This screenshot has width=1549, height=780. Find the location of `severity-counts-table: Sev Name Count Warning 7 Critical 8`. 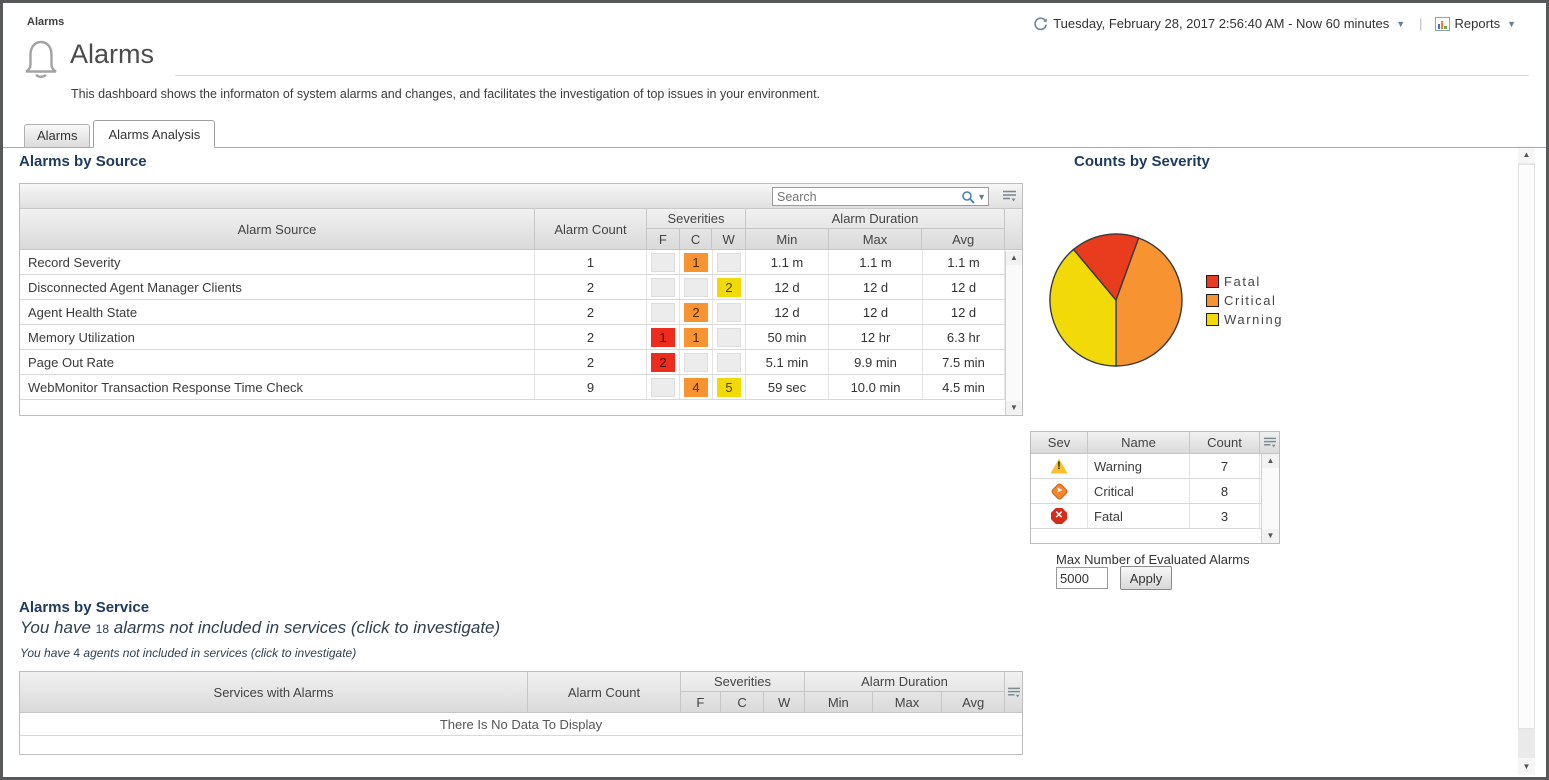

severity-counts-table: Sev Name Count Warning 7 Critical 8 is located at coordinates (1155, 487).